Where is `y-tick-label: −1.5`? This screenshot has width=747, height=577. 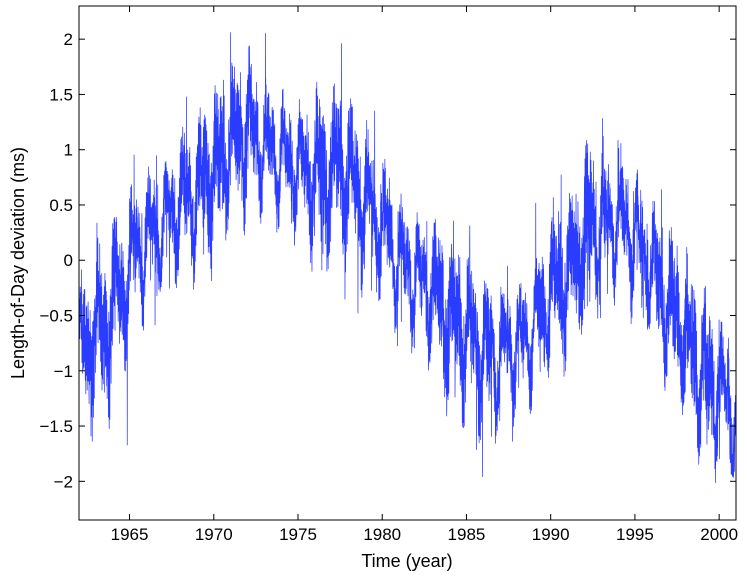 y-tick-label: −1.5 is located at coordinates (56, 426).